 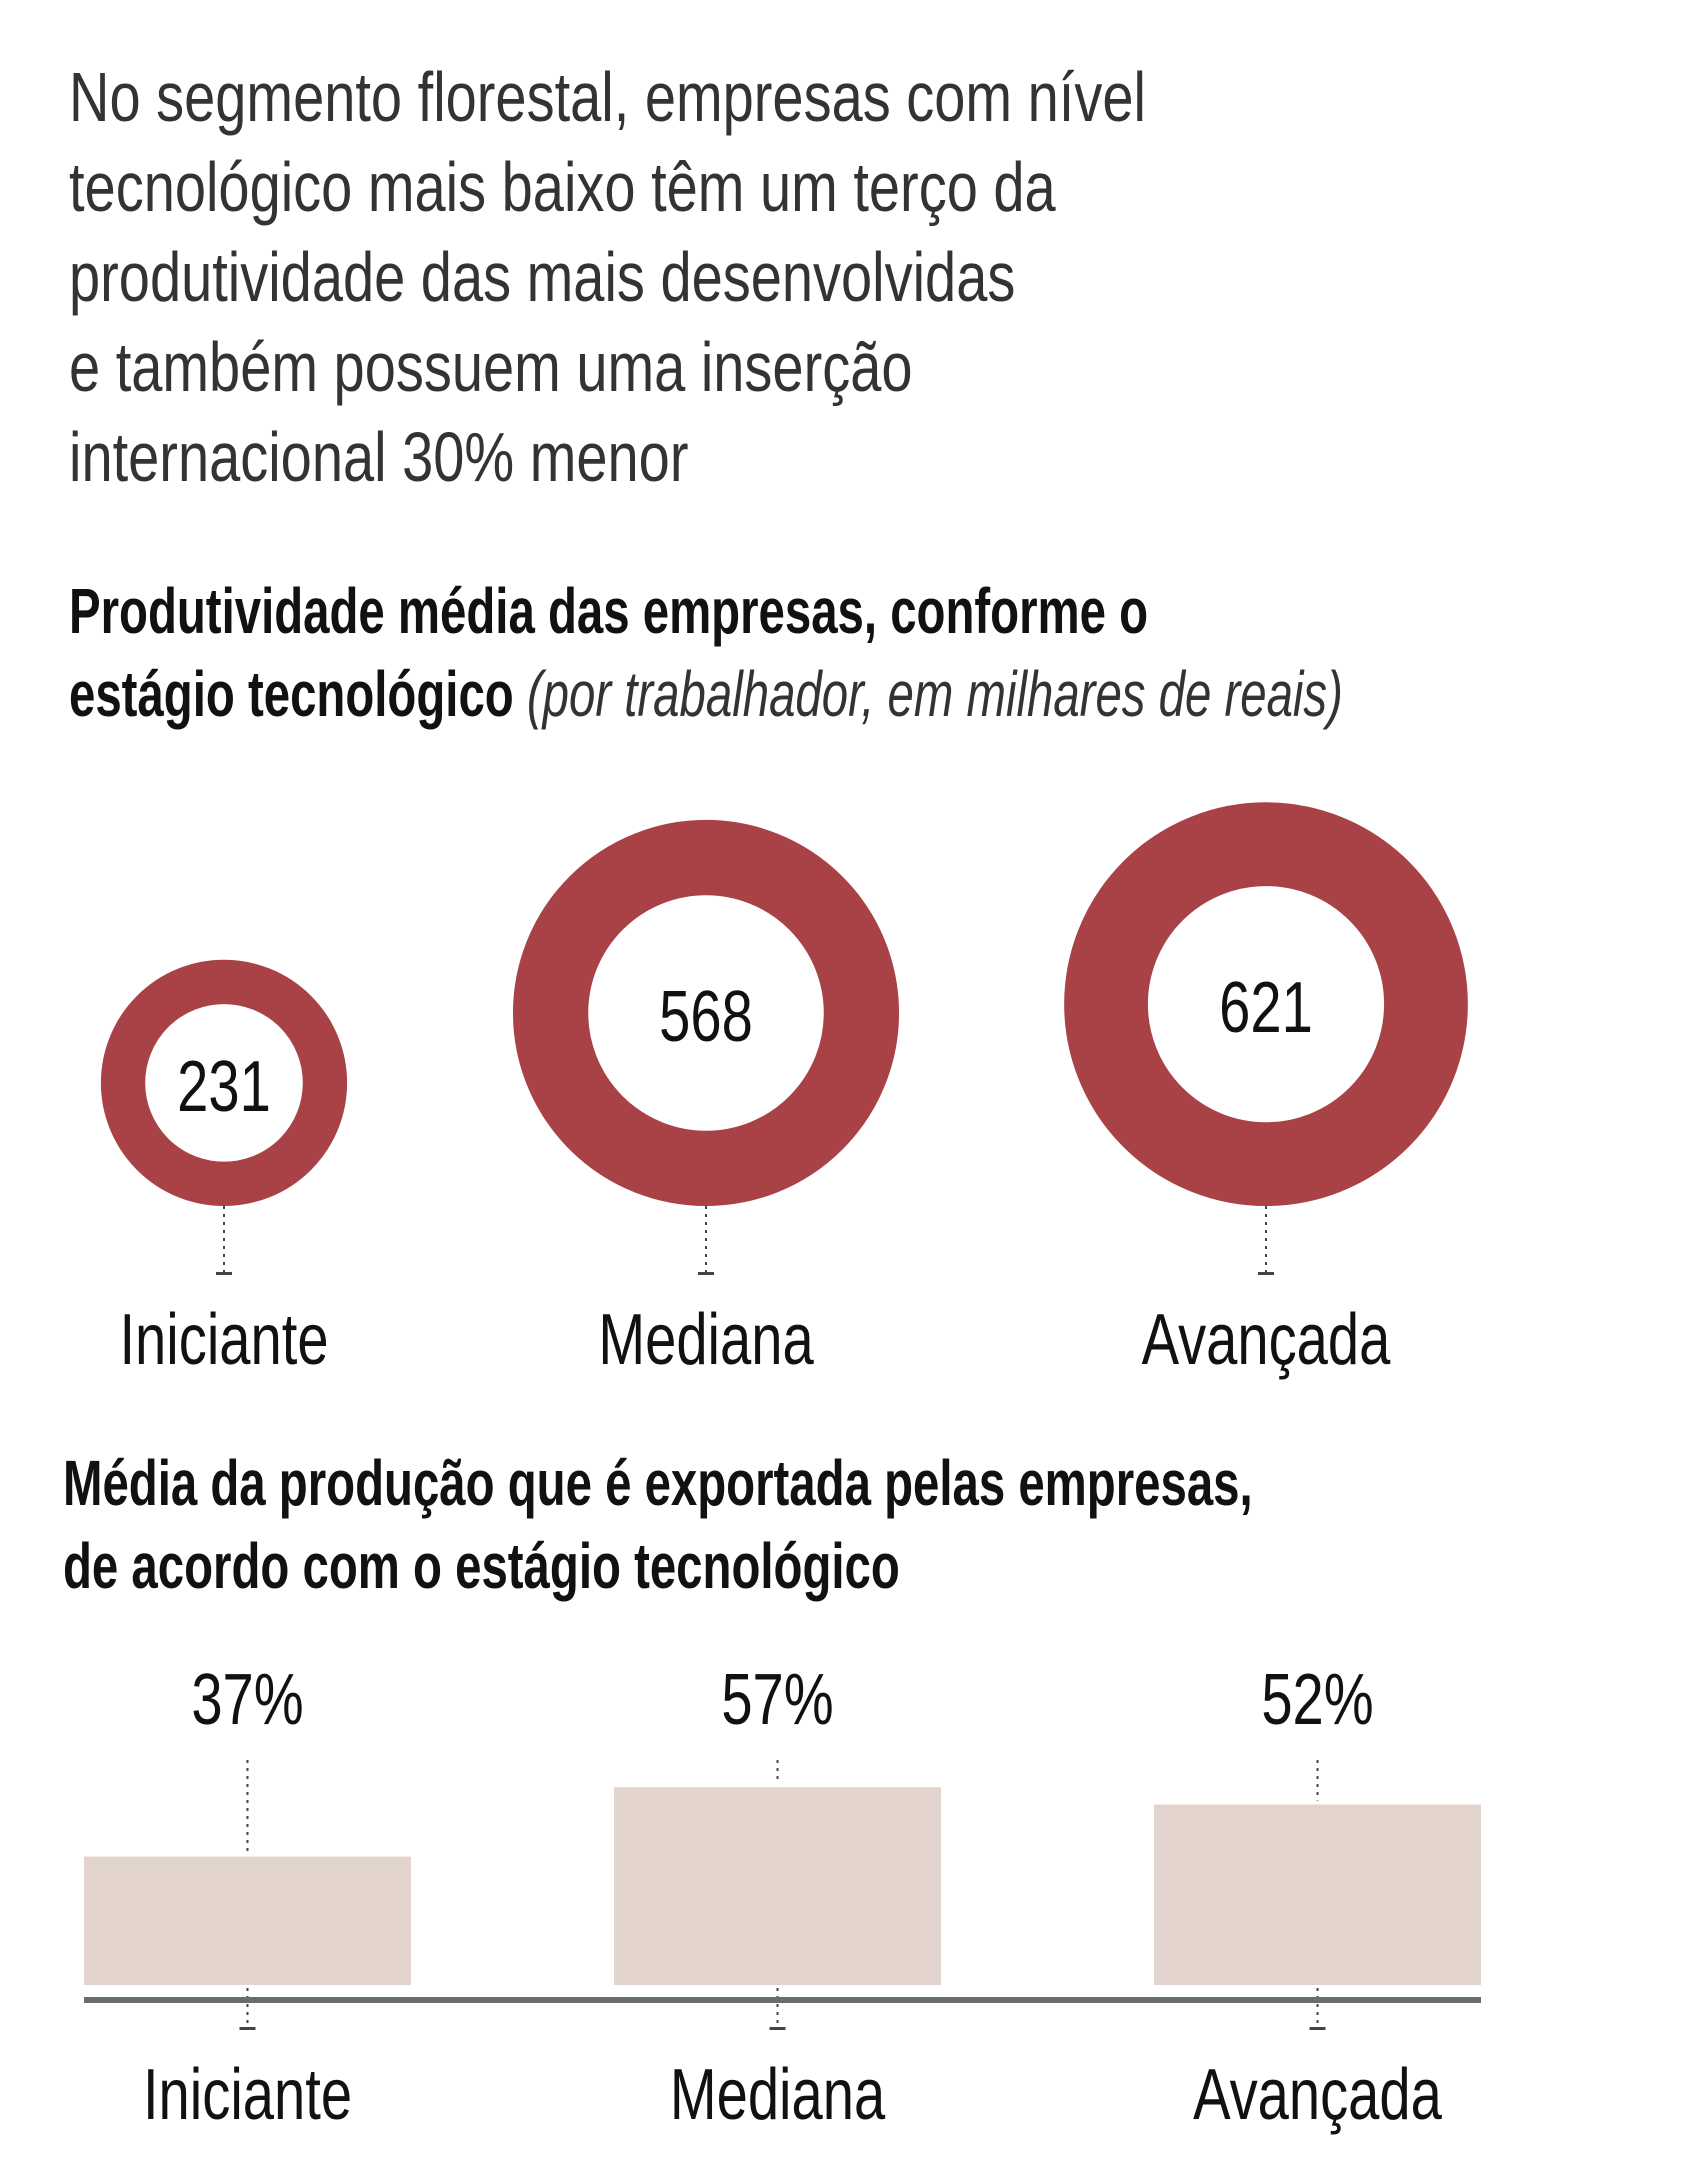 What do you see at coordinates (782, 2000) in the screenshot?
I see `x-axis-baseline` at bounding box center [782, 2000].